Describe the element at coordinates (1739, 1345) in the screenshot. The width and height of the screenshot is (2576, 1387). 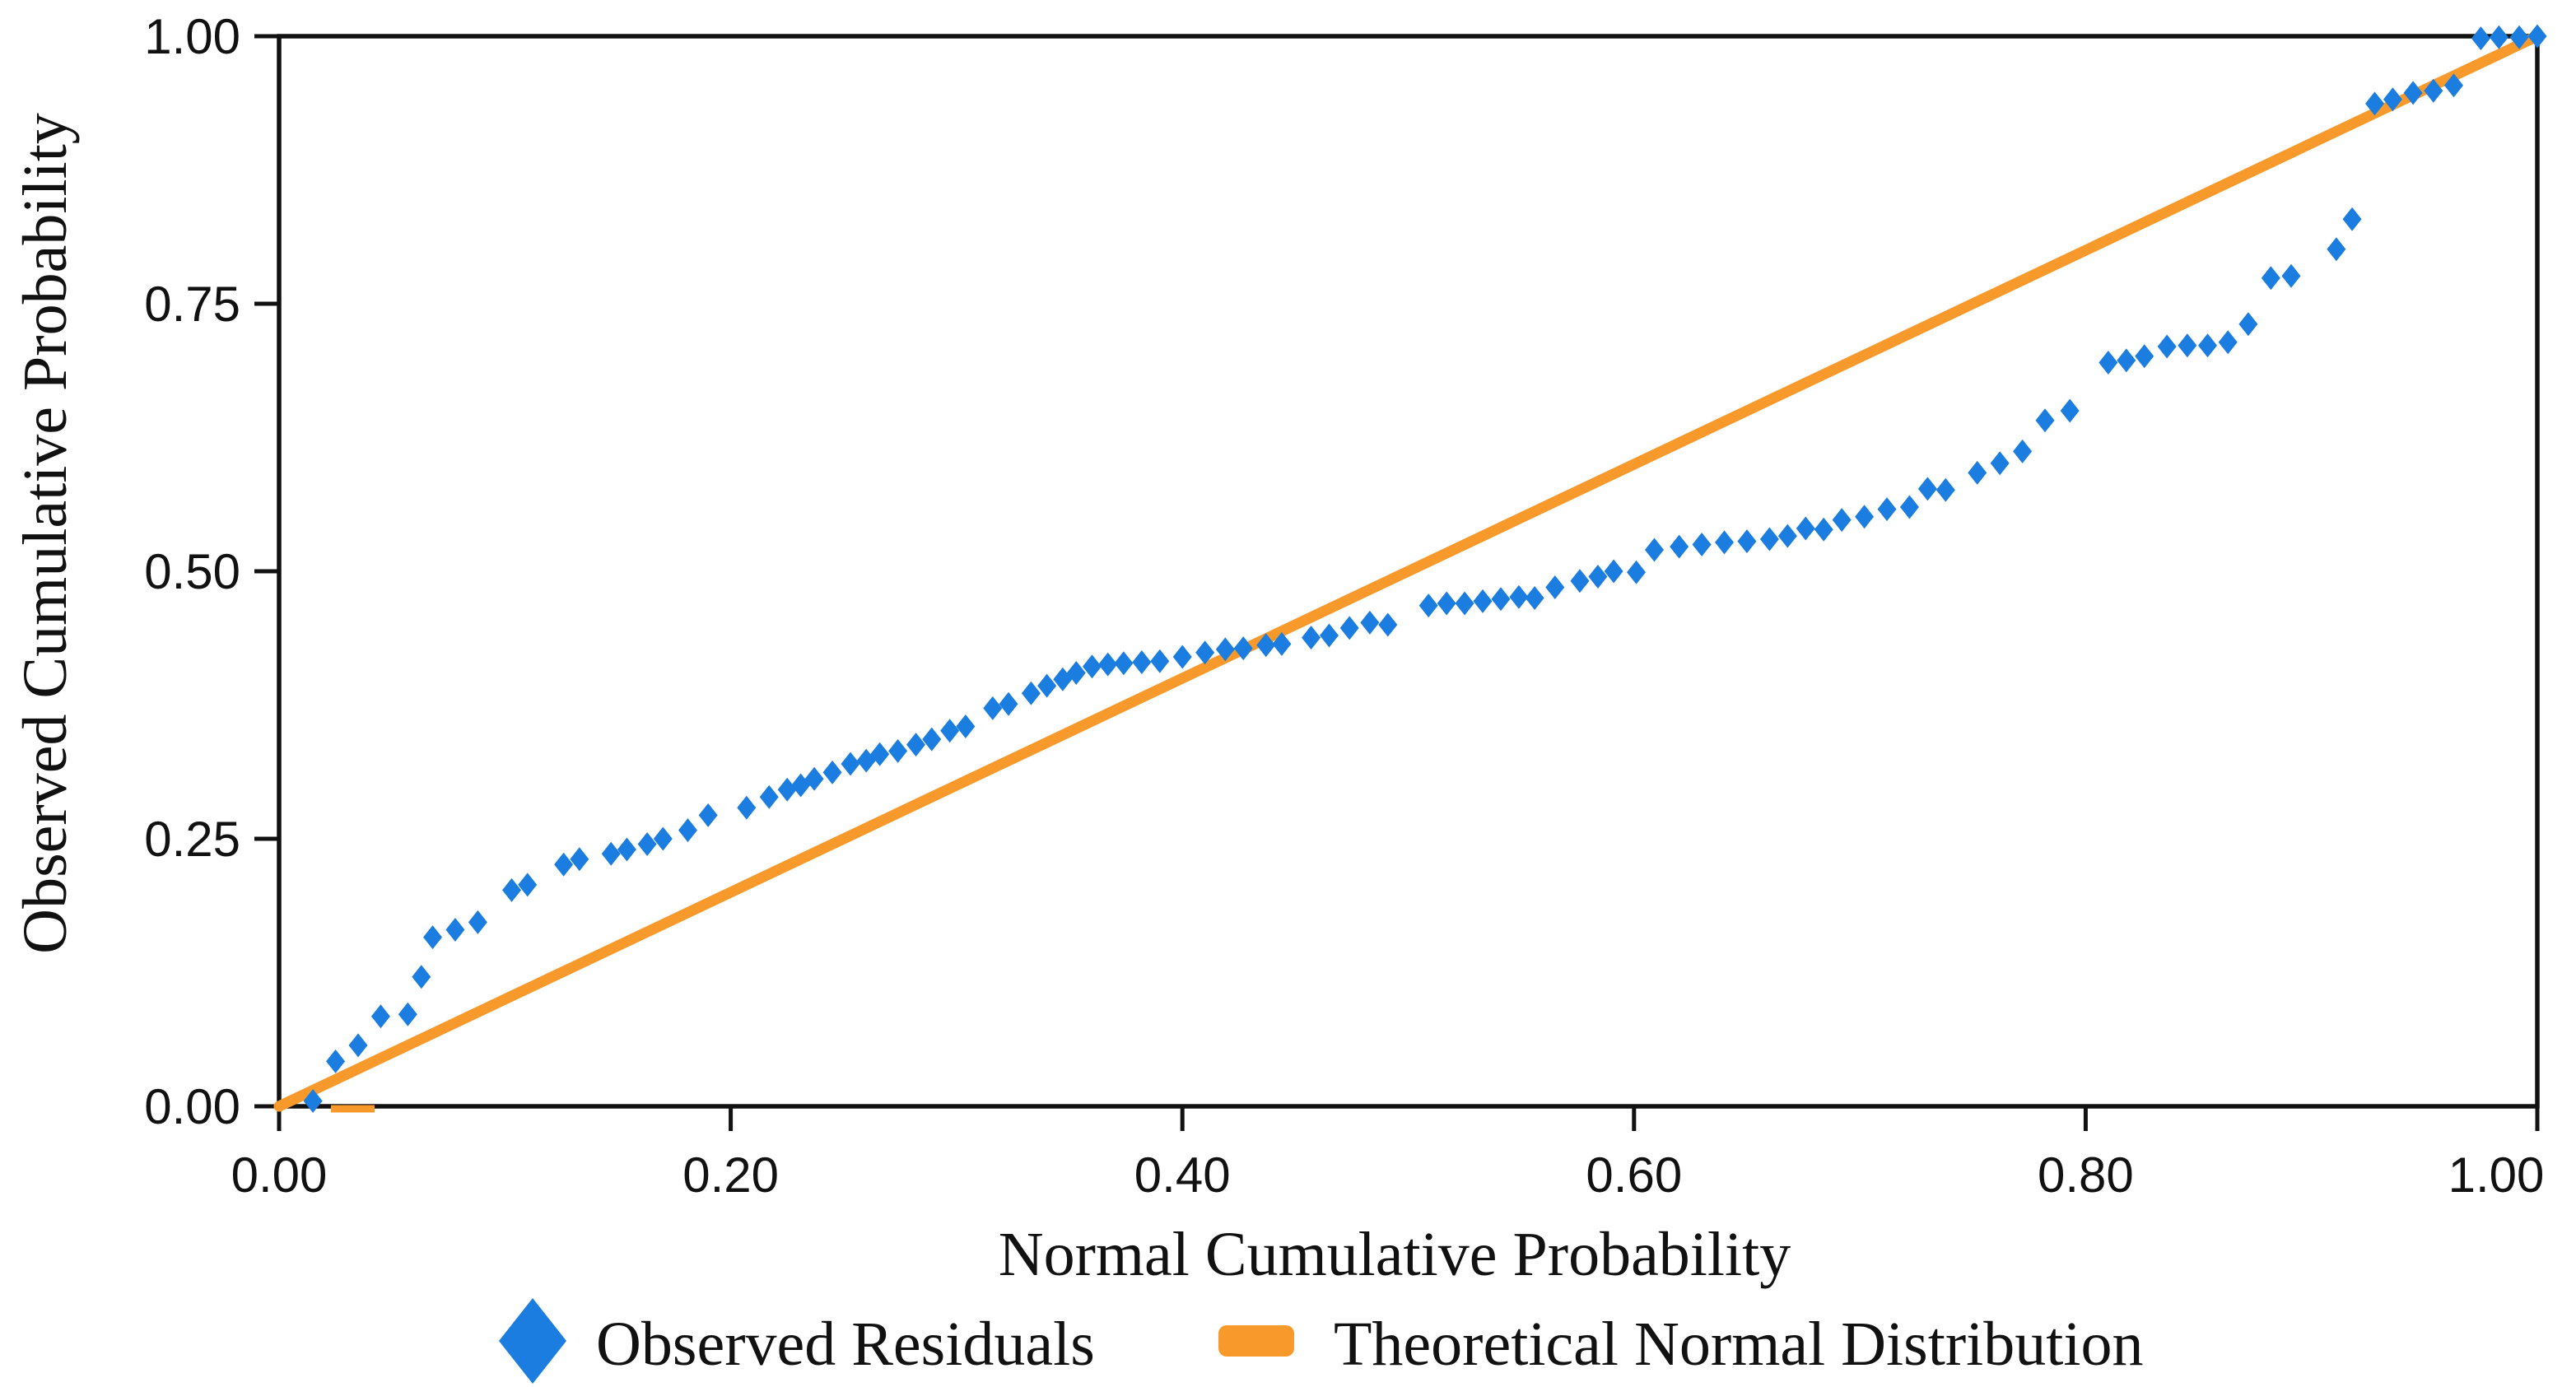
I see `legend-label-theoretical-normal: Theoretical Normal Distribution` at that location.